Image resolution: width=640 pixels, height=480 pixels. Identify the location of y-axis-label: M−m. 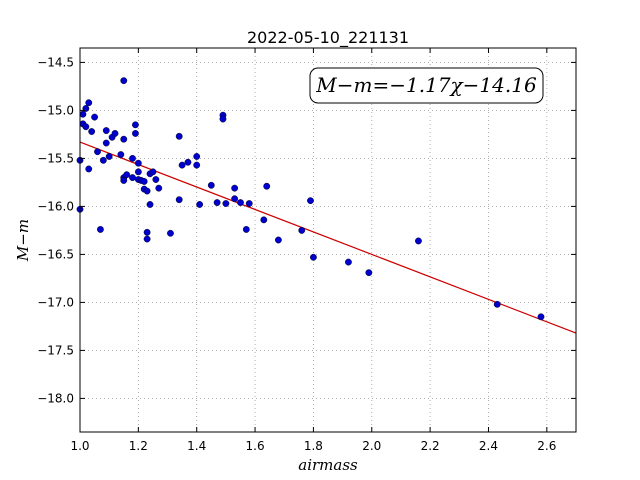
(23, 240).